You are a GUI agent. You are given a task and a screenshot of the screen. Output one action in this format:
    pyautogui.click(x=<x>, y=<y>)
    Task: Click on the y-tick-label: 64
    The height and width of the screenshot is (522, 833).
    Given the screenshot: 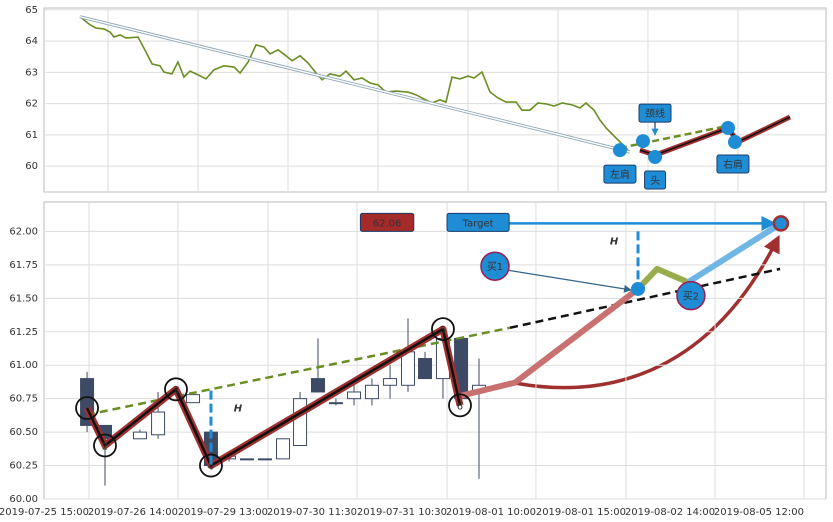 What is the action you would take?
    pyautogui.click(x=31, y=41)
    